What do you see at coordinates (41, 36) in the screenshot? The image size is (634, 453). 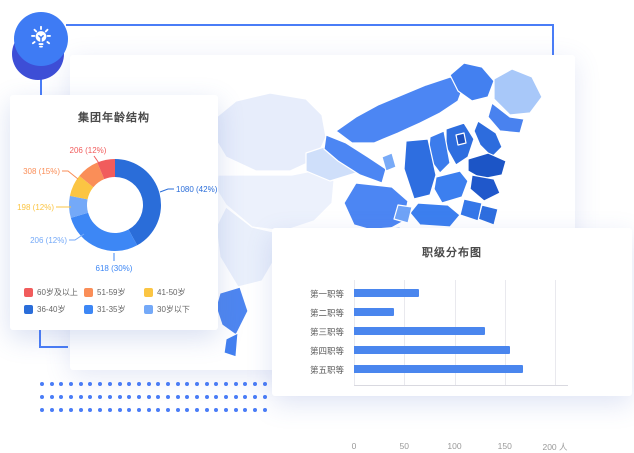 I see `lightbulb-icon` at bounding box center [41, 36].